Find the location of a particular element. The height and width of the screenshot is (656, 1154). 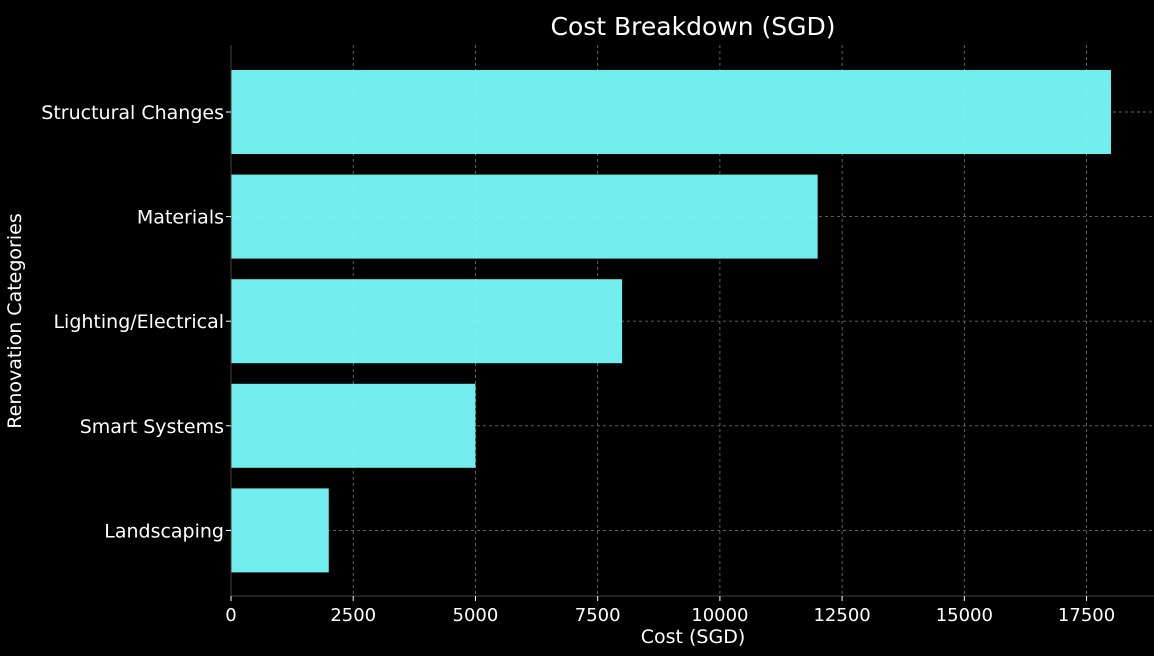

y-tick-label: Structural Changes is located at coordinates (132, 113).